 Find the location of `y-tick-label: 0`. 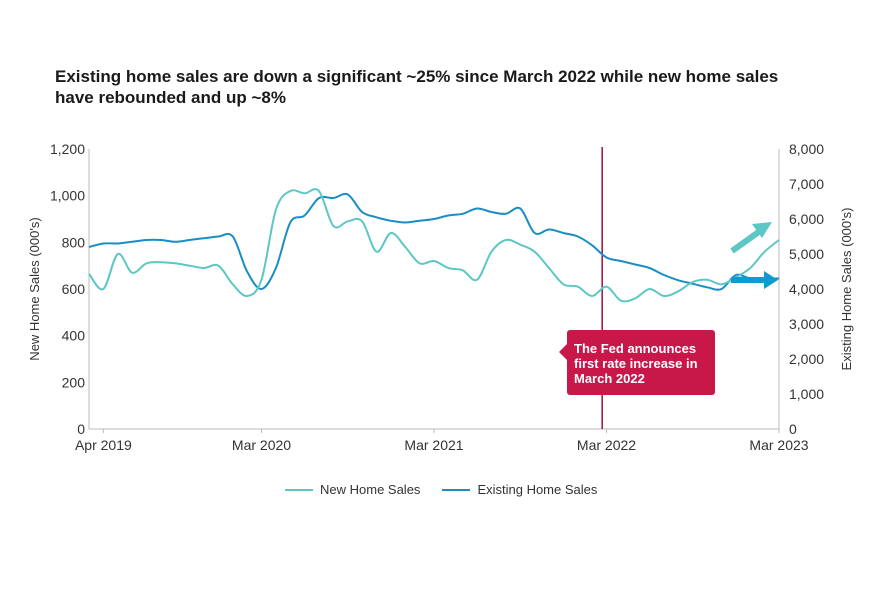

y-tick-label: 0 is located at coordinates (81, 429).